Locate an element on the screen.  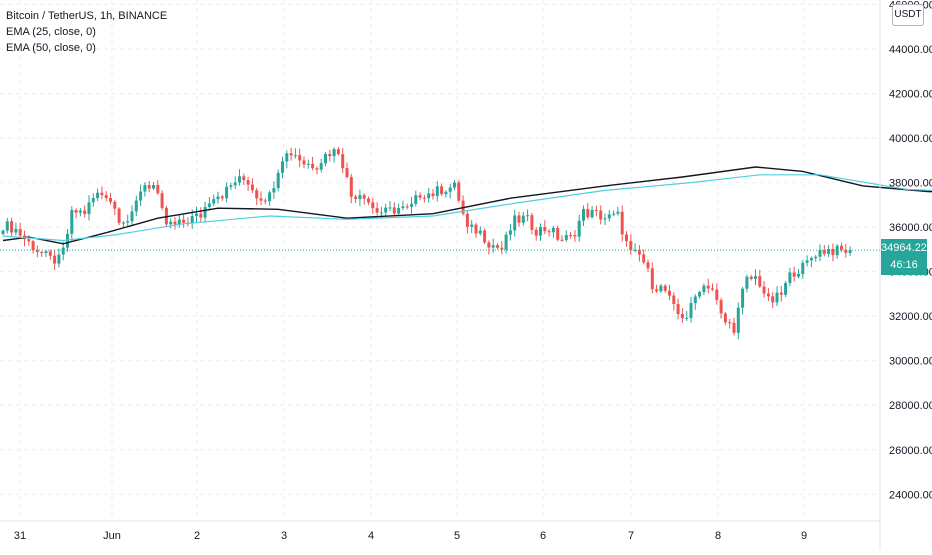
x-tick-label: Jun is located at coordinates (112, 536).